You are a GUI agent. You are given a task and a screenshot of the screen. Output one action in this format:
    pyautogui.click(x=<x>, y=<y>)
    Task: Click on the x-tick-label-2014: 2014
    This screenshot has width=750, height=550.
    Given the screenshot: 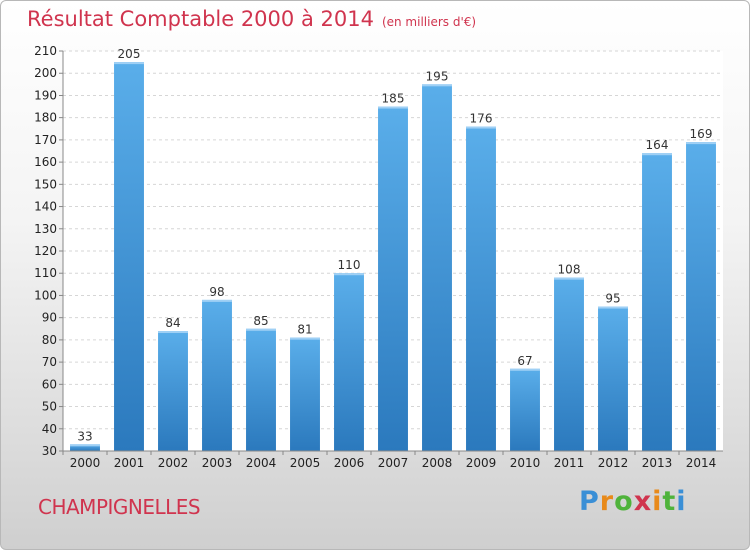 What is the action you would take?
    pyautogui.click(x=701, y=463)
    